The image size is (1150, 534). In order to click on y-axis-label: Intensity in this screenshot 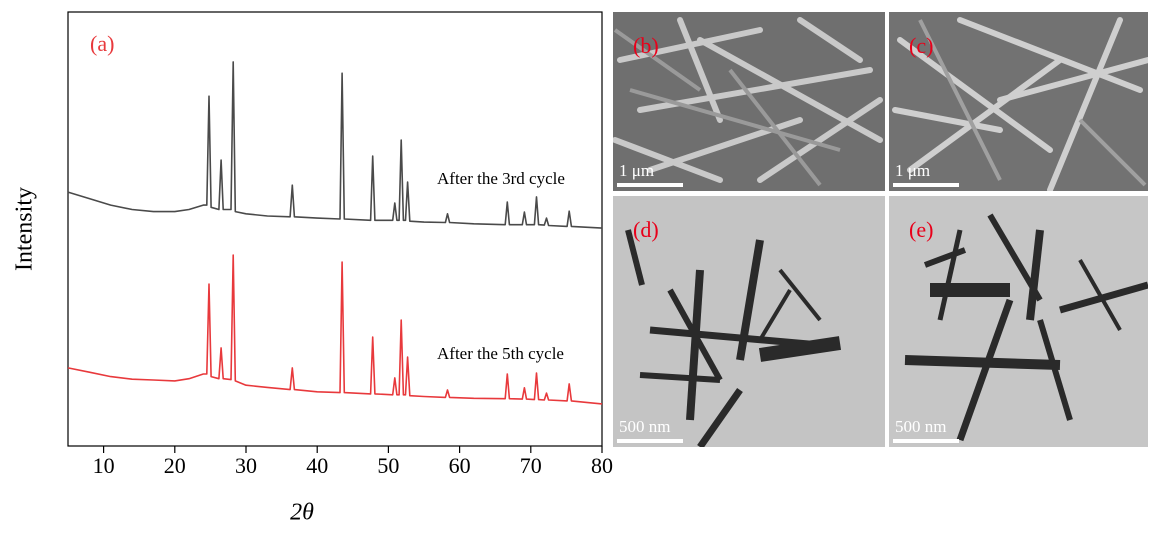, I will do `click(25, 229)`.